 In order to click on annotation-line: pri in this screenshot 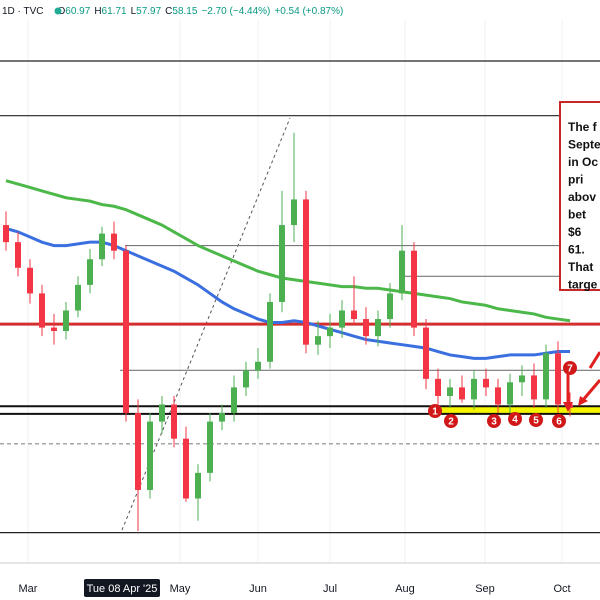, I will do `click(575, 180)`.